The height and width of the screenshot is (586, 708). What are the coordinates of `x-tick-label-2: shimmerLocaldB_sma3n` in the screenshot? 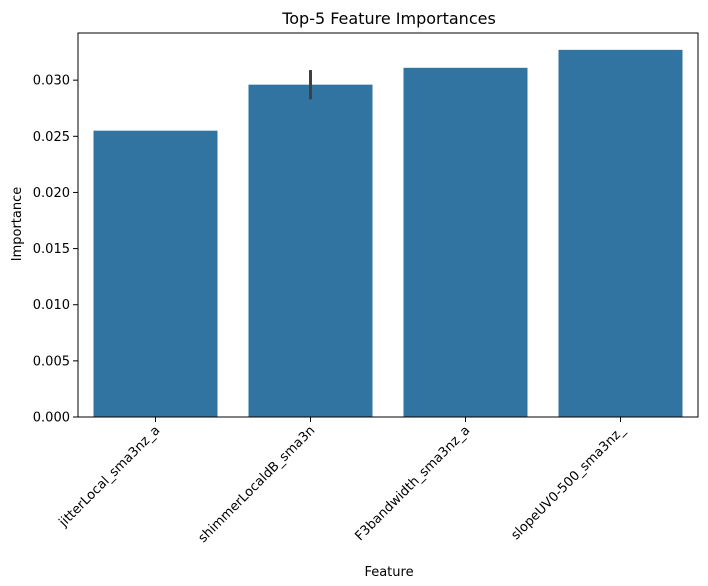 It's located at (257, 484).